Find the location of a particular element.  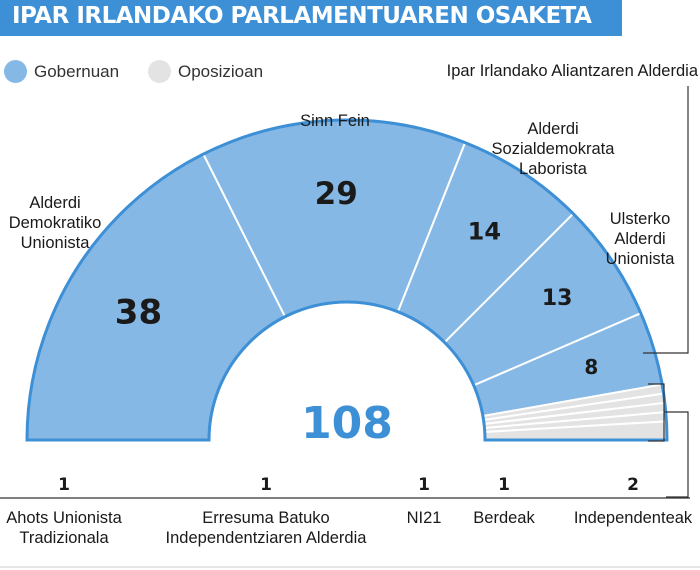

legend-item-opposition: Oposizioan is located at coordinates (205, 71).